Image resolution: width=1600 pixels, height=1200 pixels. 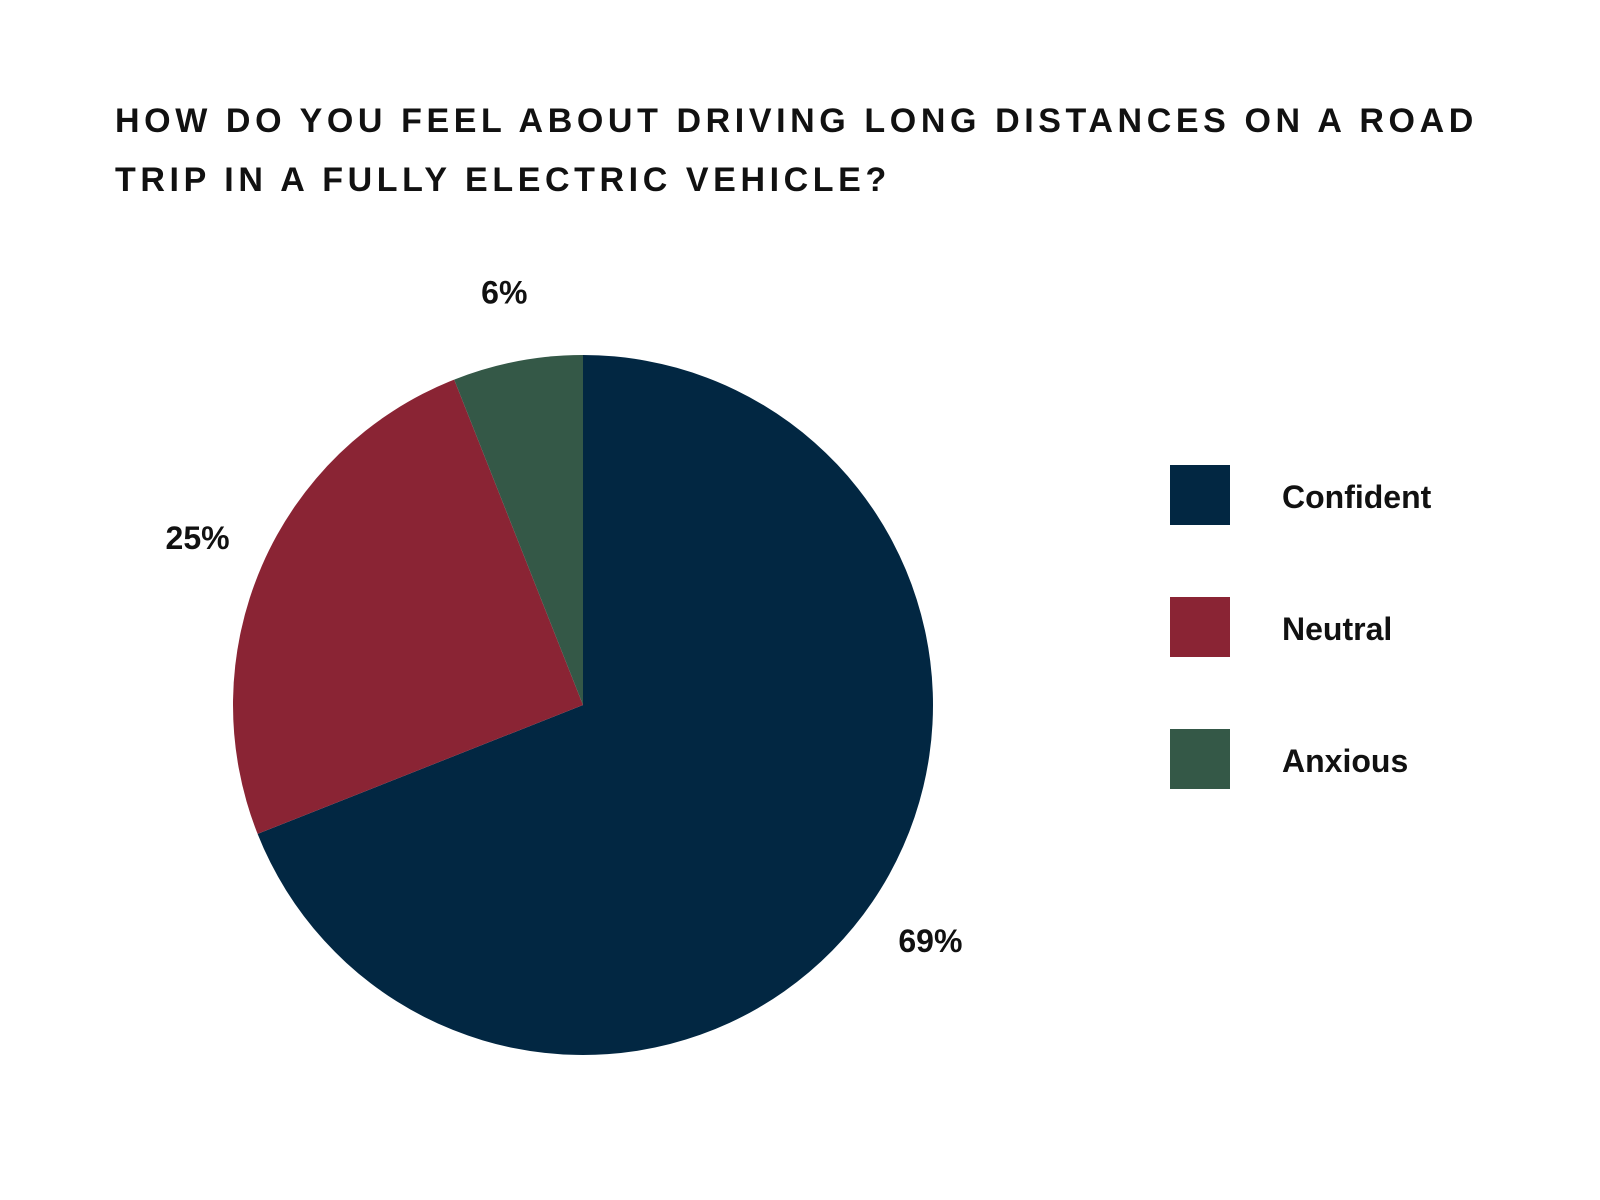 I want to click on legend-label-anxious: Anxious, so click(x=1345, y=761).